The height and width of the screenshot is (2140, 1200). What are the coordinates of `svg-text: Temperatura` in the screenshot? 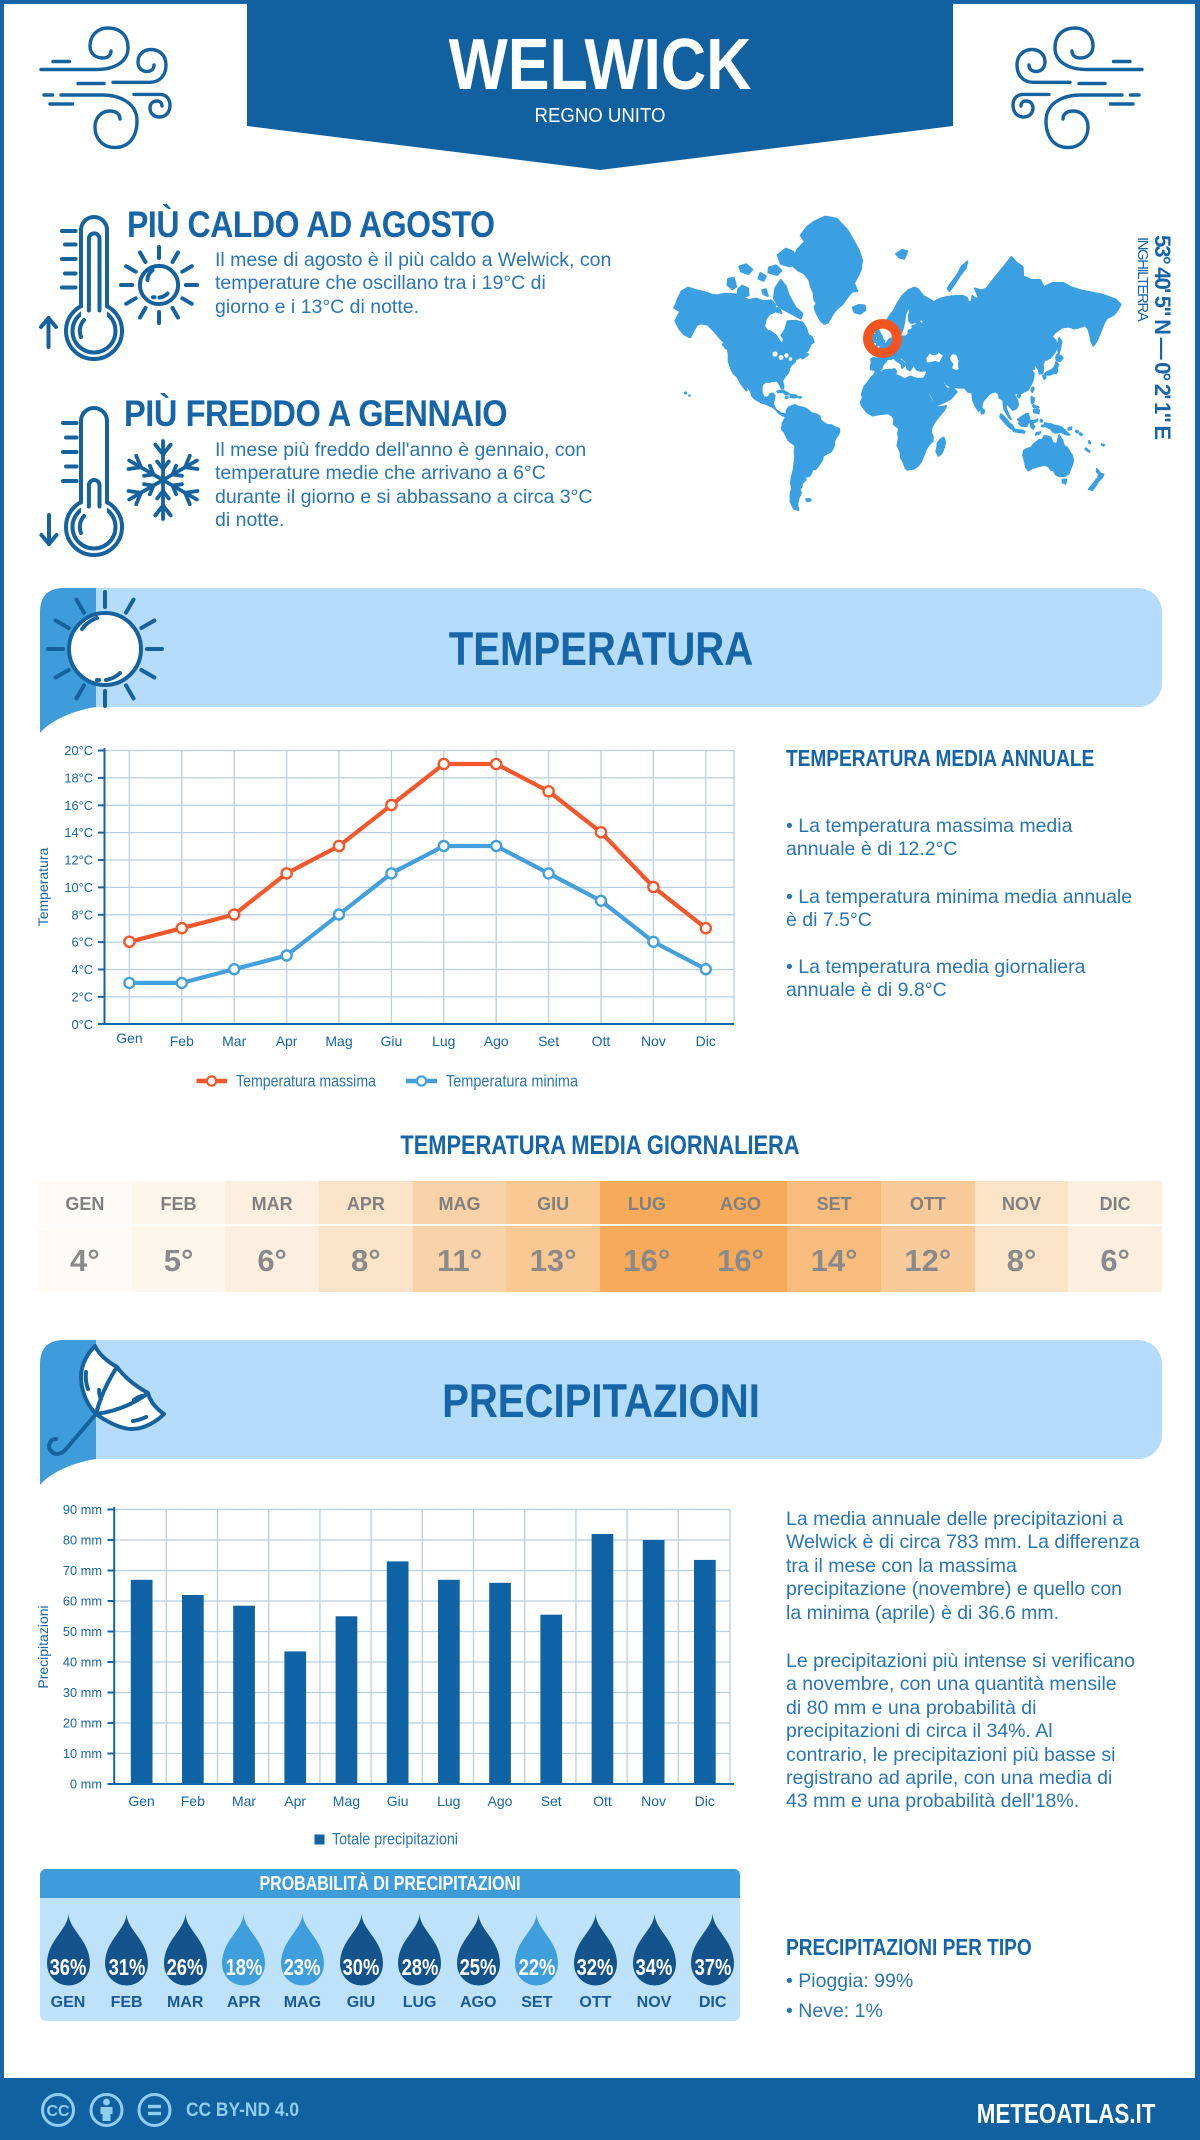 It's located at (43, 886).